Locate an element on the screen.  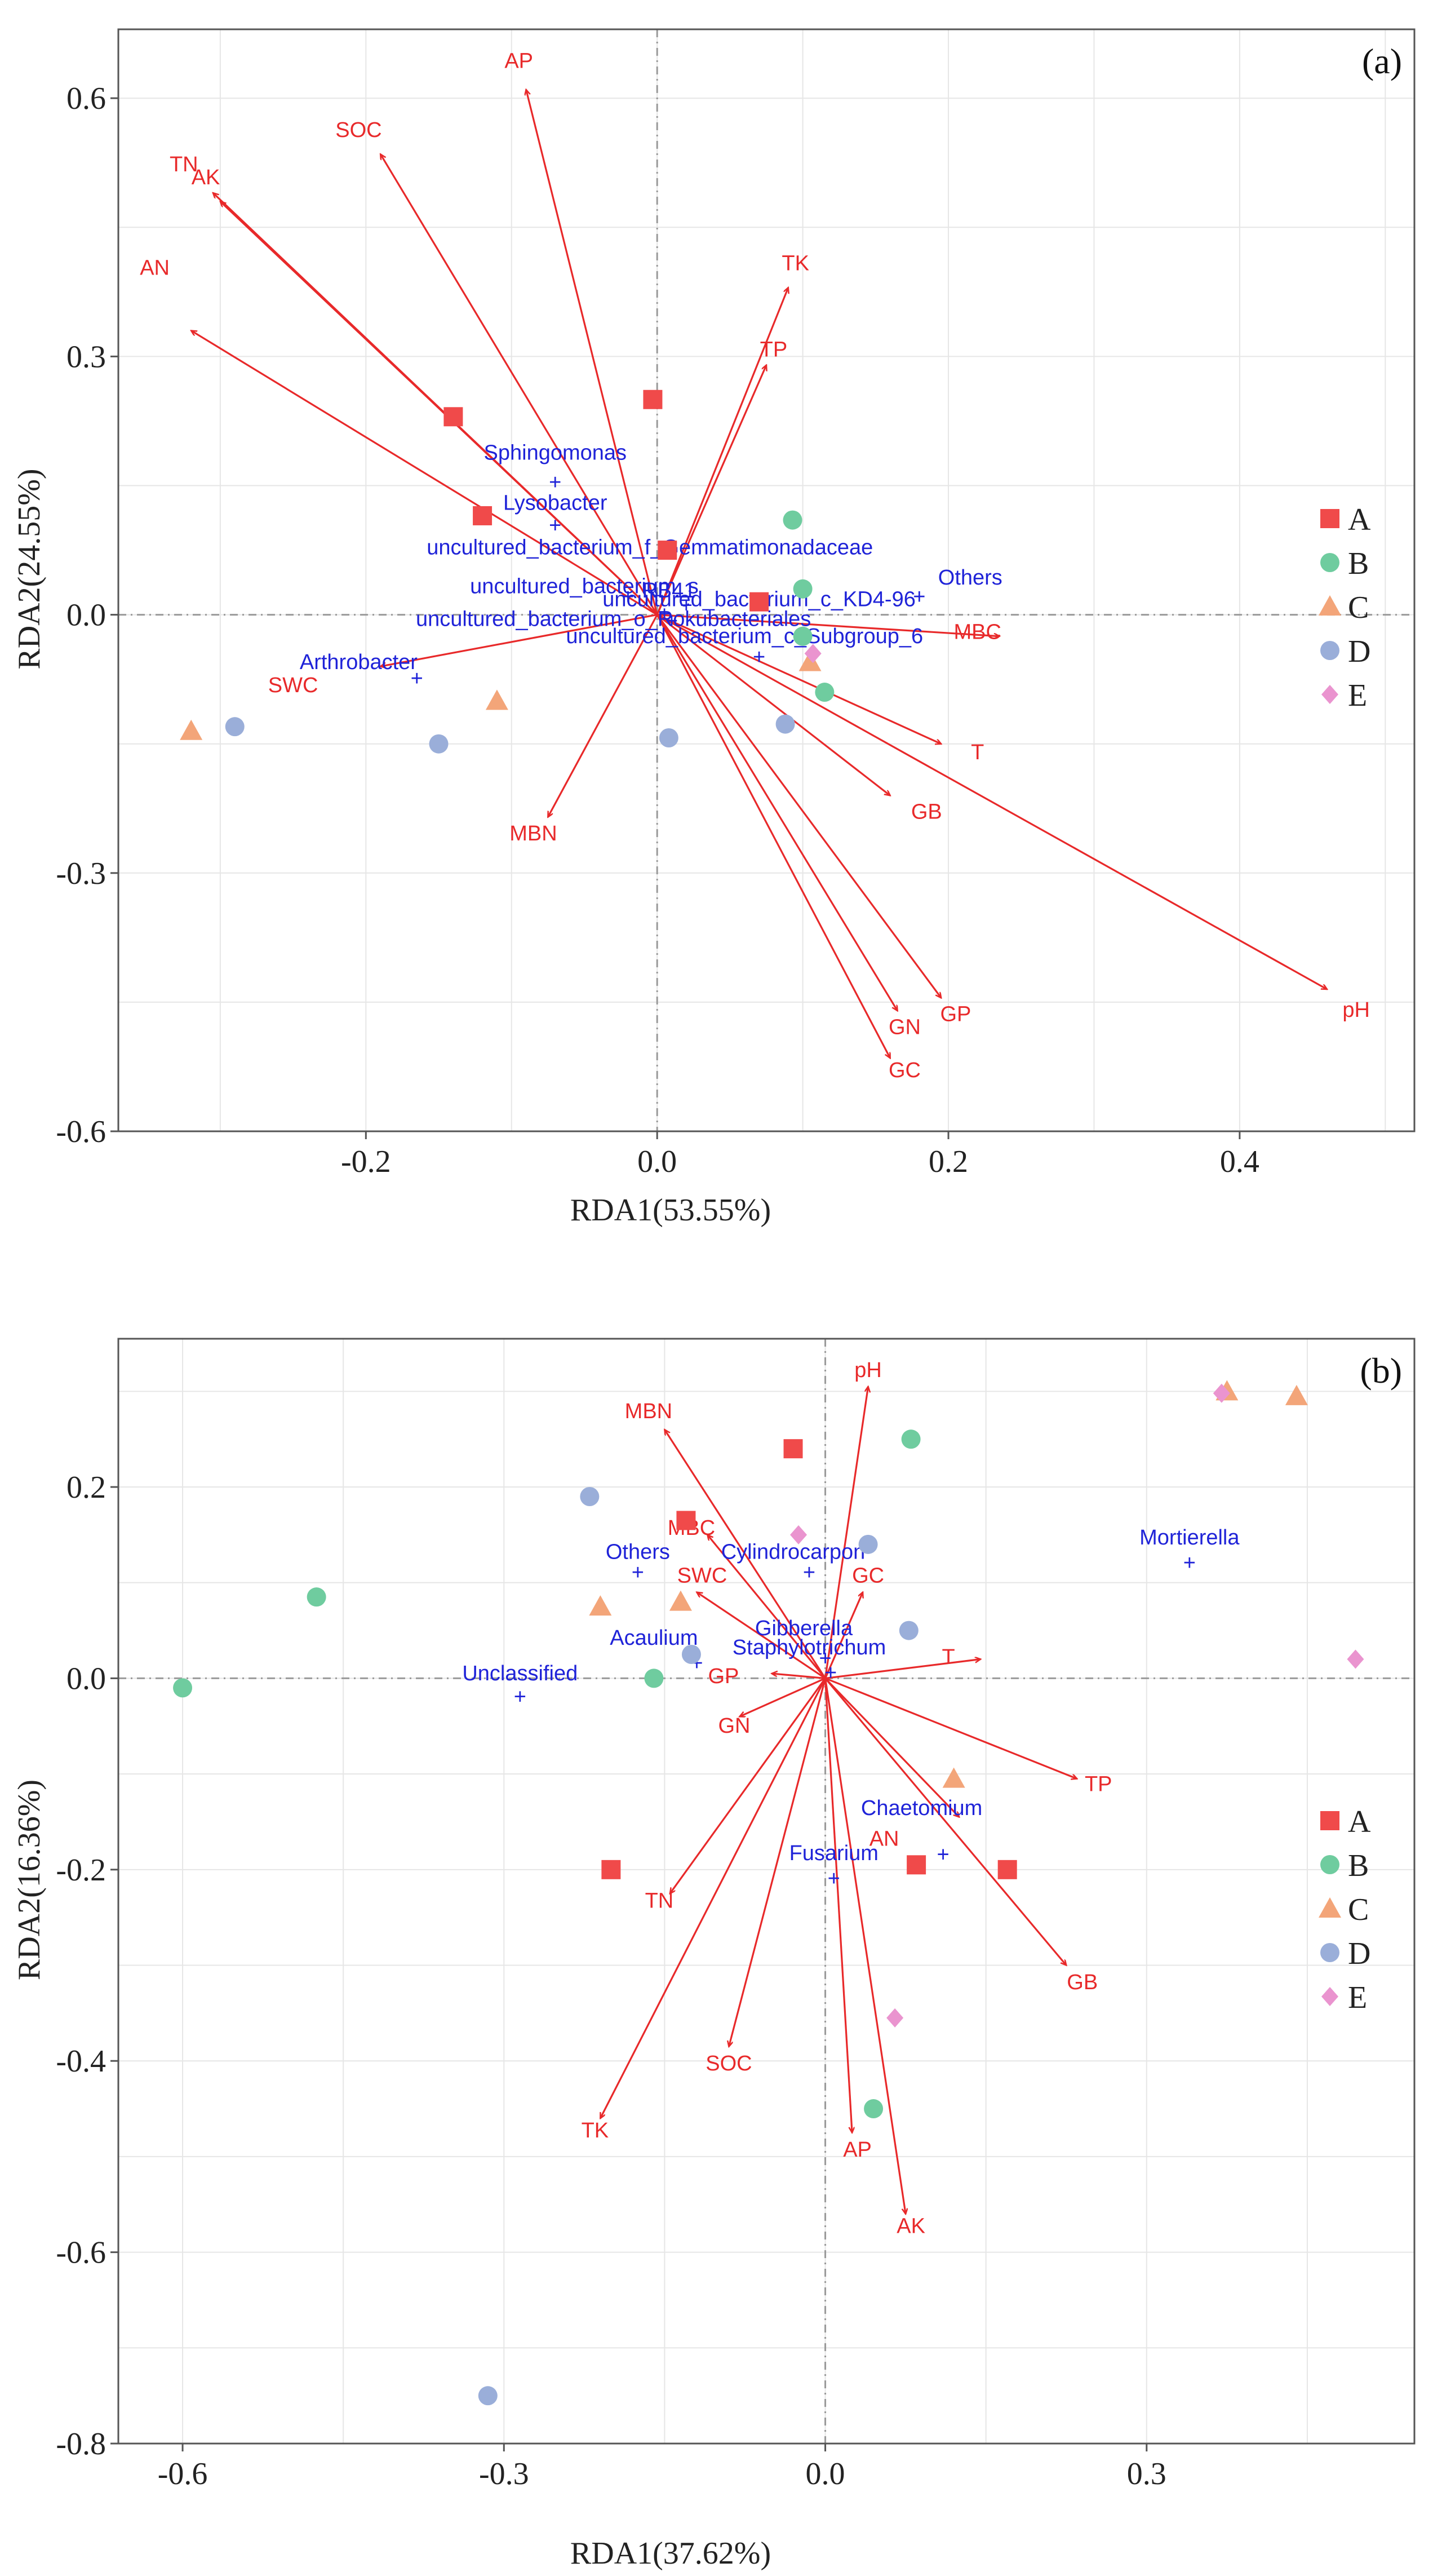
panel-b-vector-swc is located at coordinates (761, 1635).